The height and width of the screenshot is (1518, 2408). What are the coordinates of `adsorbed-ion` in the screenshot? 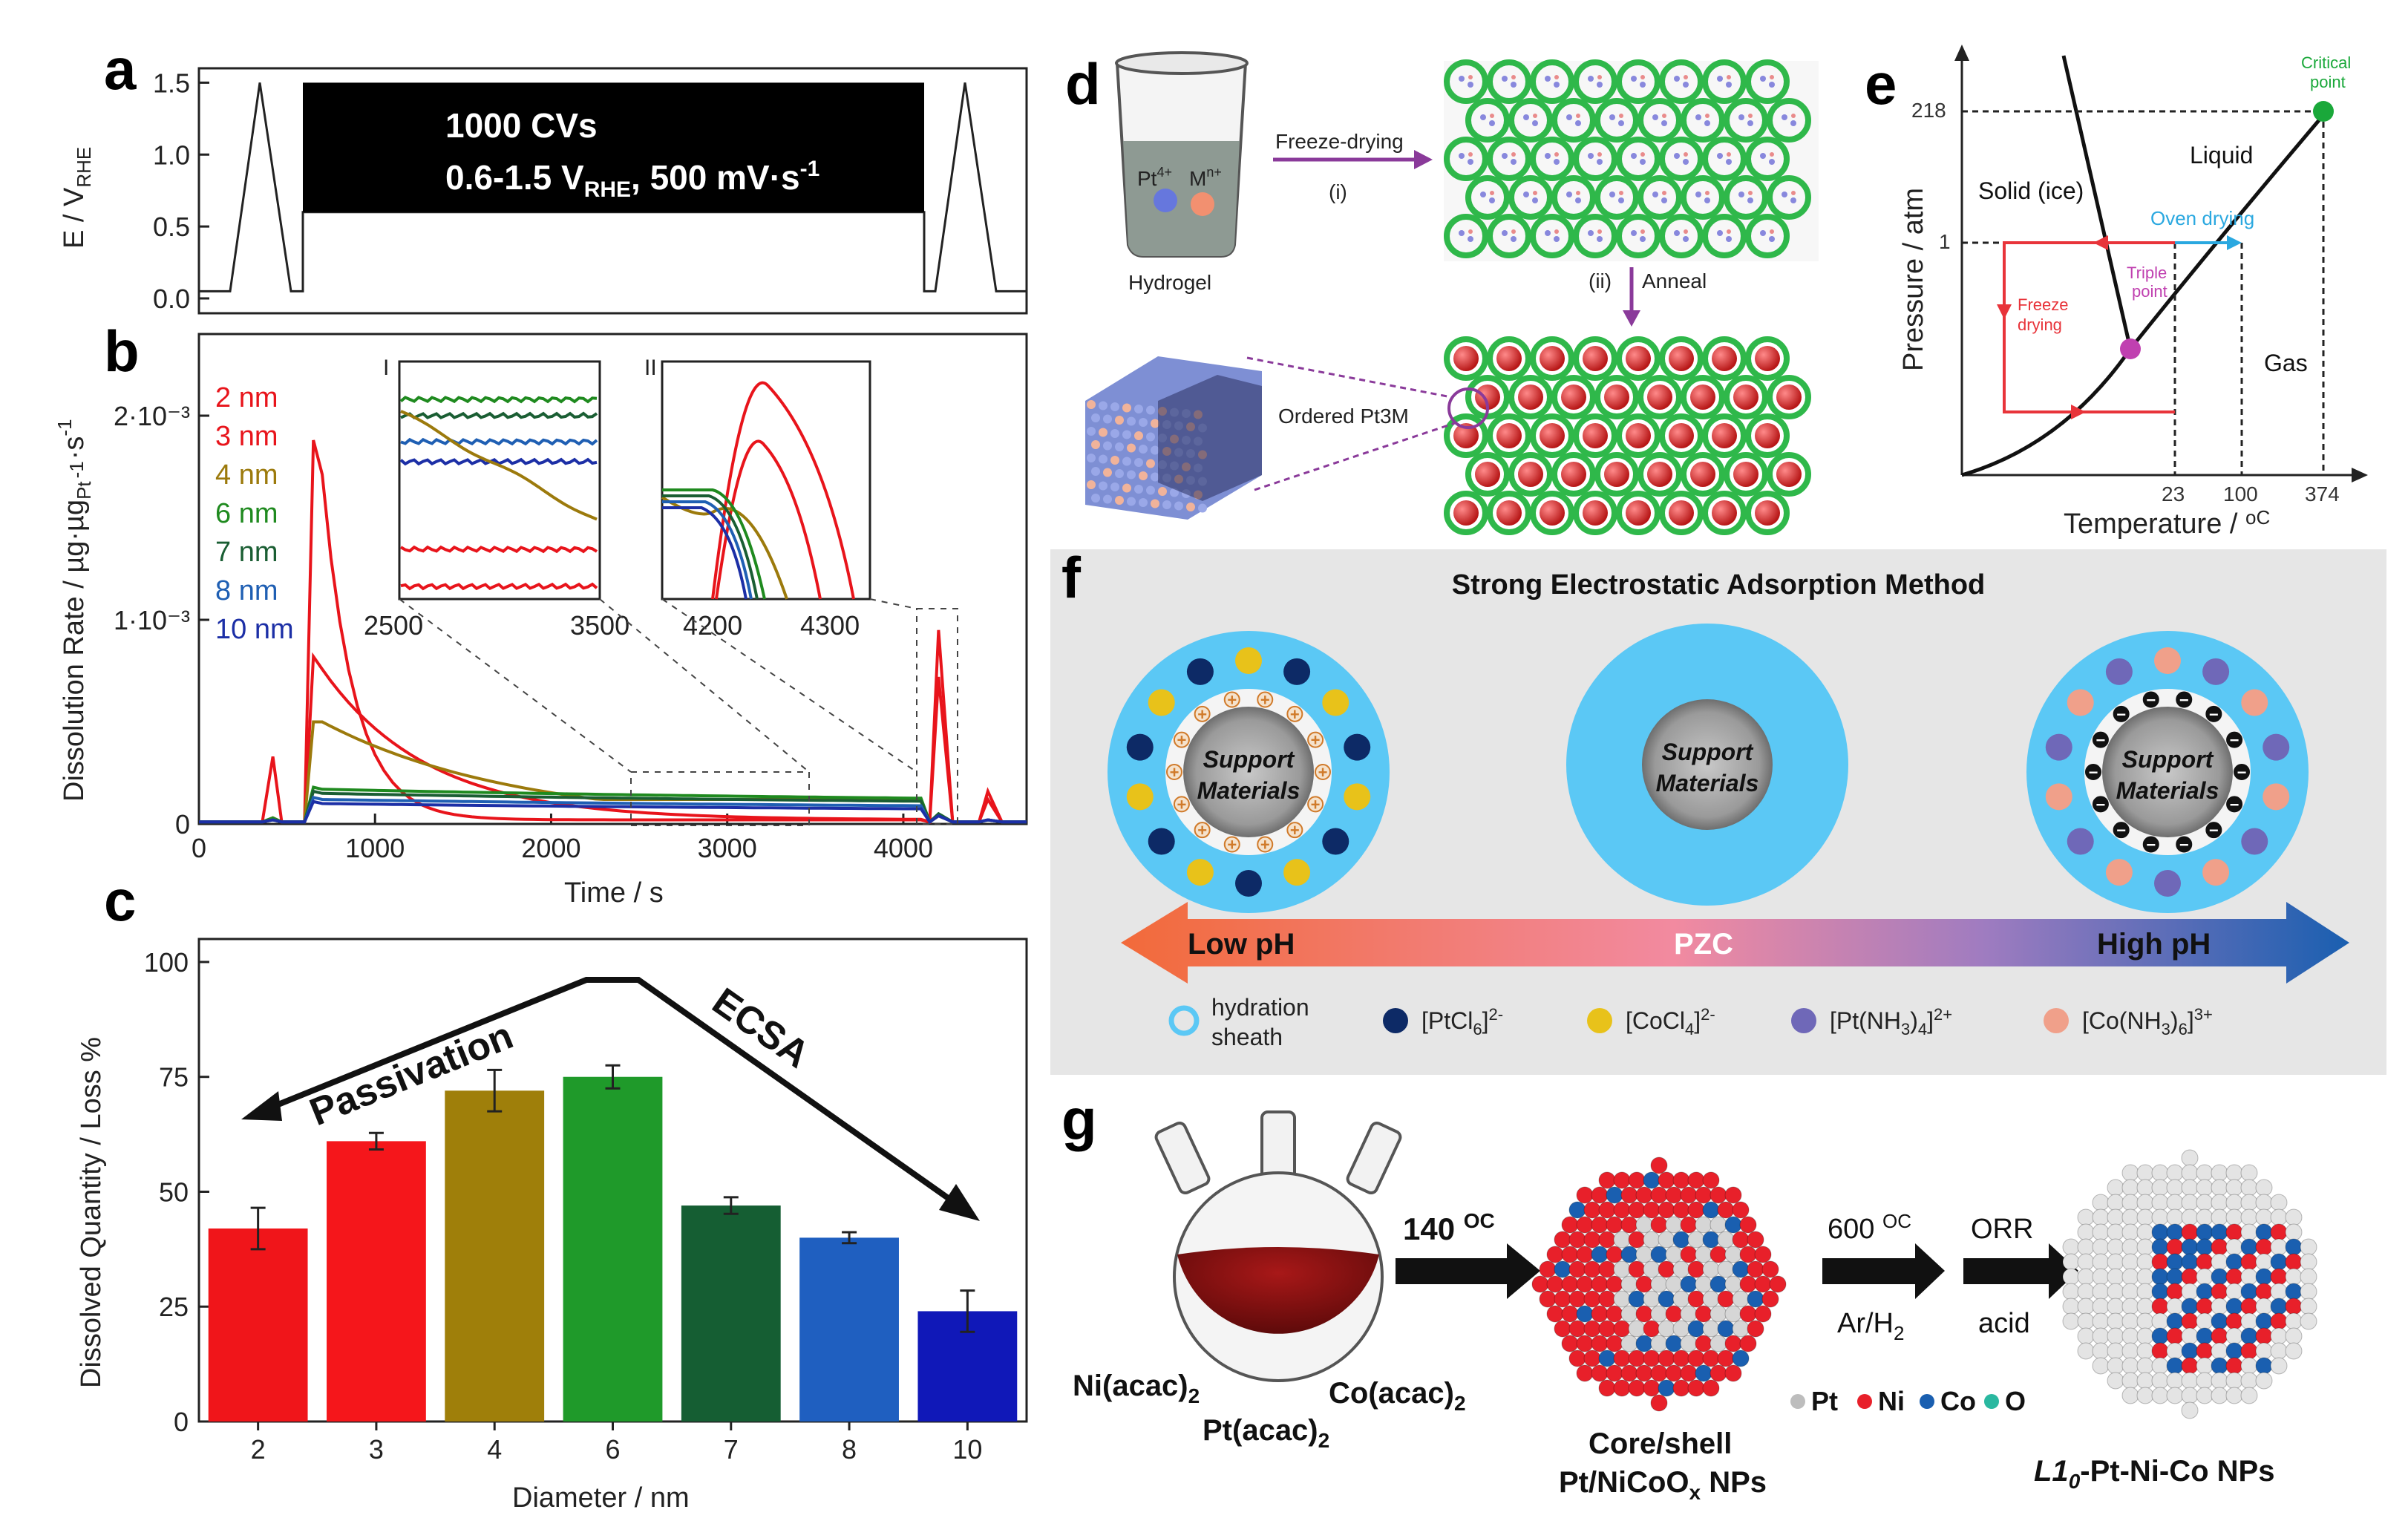 It's located at (1162, 842).